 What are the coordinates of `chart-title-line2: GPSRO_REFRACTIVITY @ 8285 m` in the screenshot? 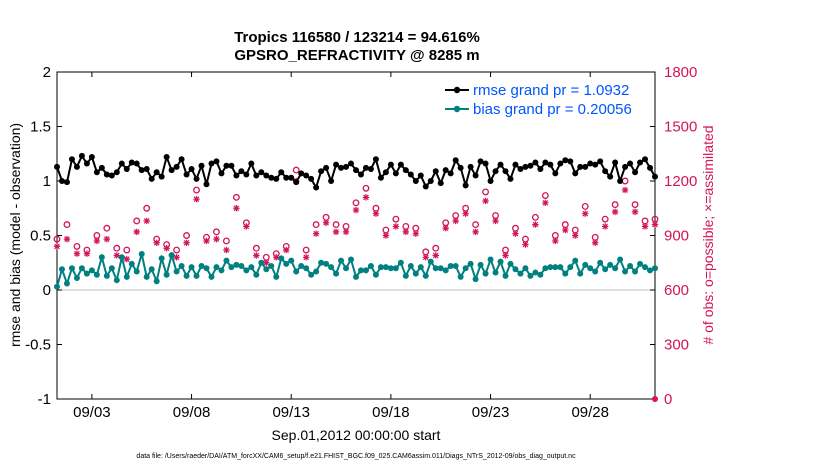 It's located at (356, 55).